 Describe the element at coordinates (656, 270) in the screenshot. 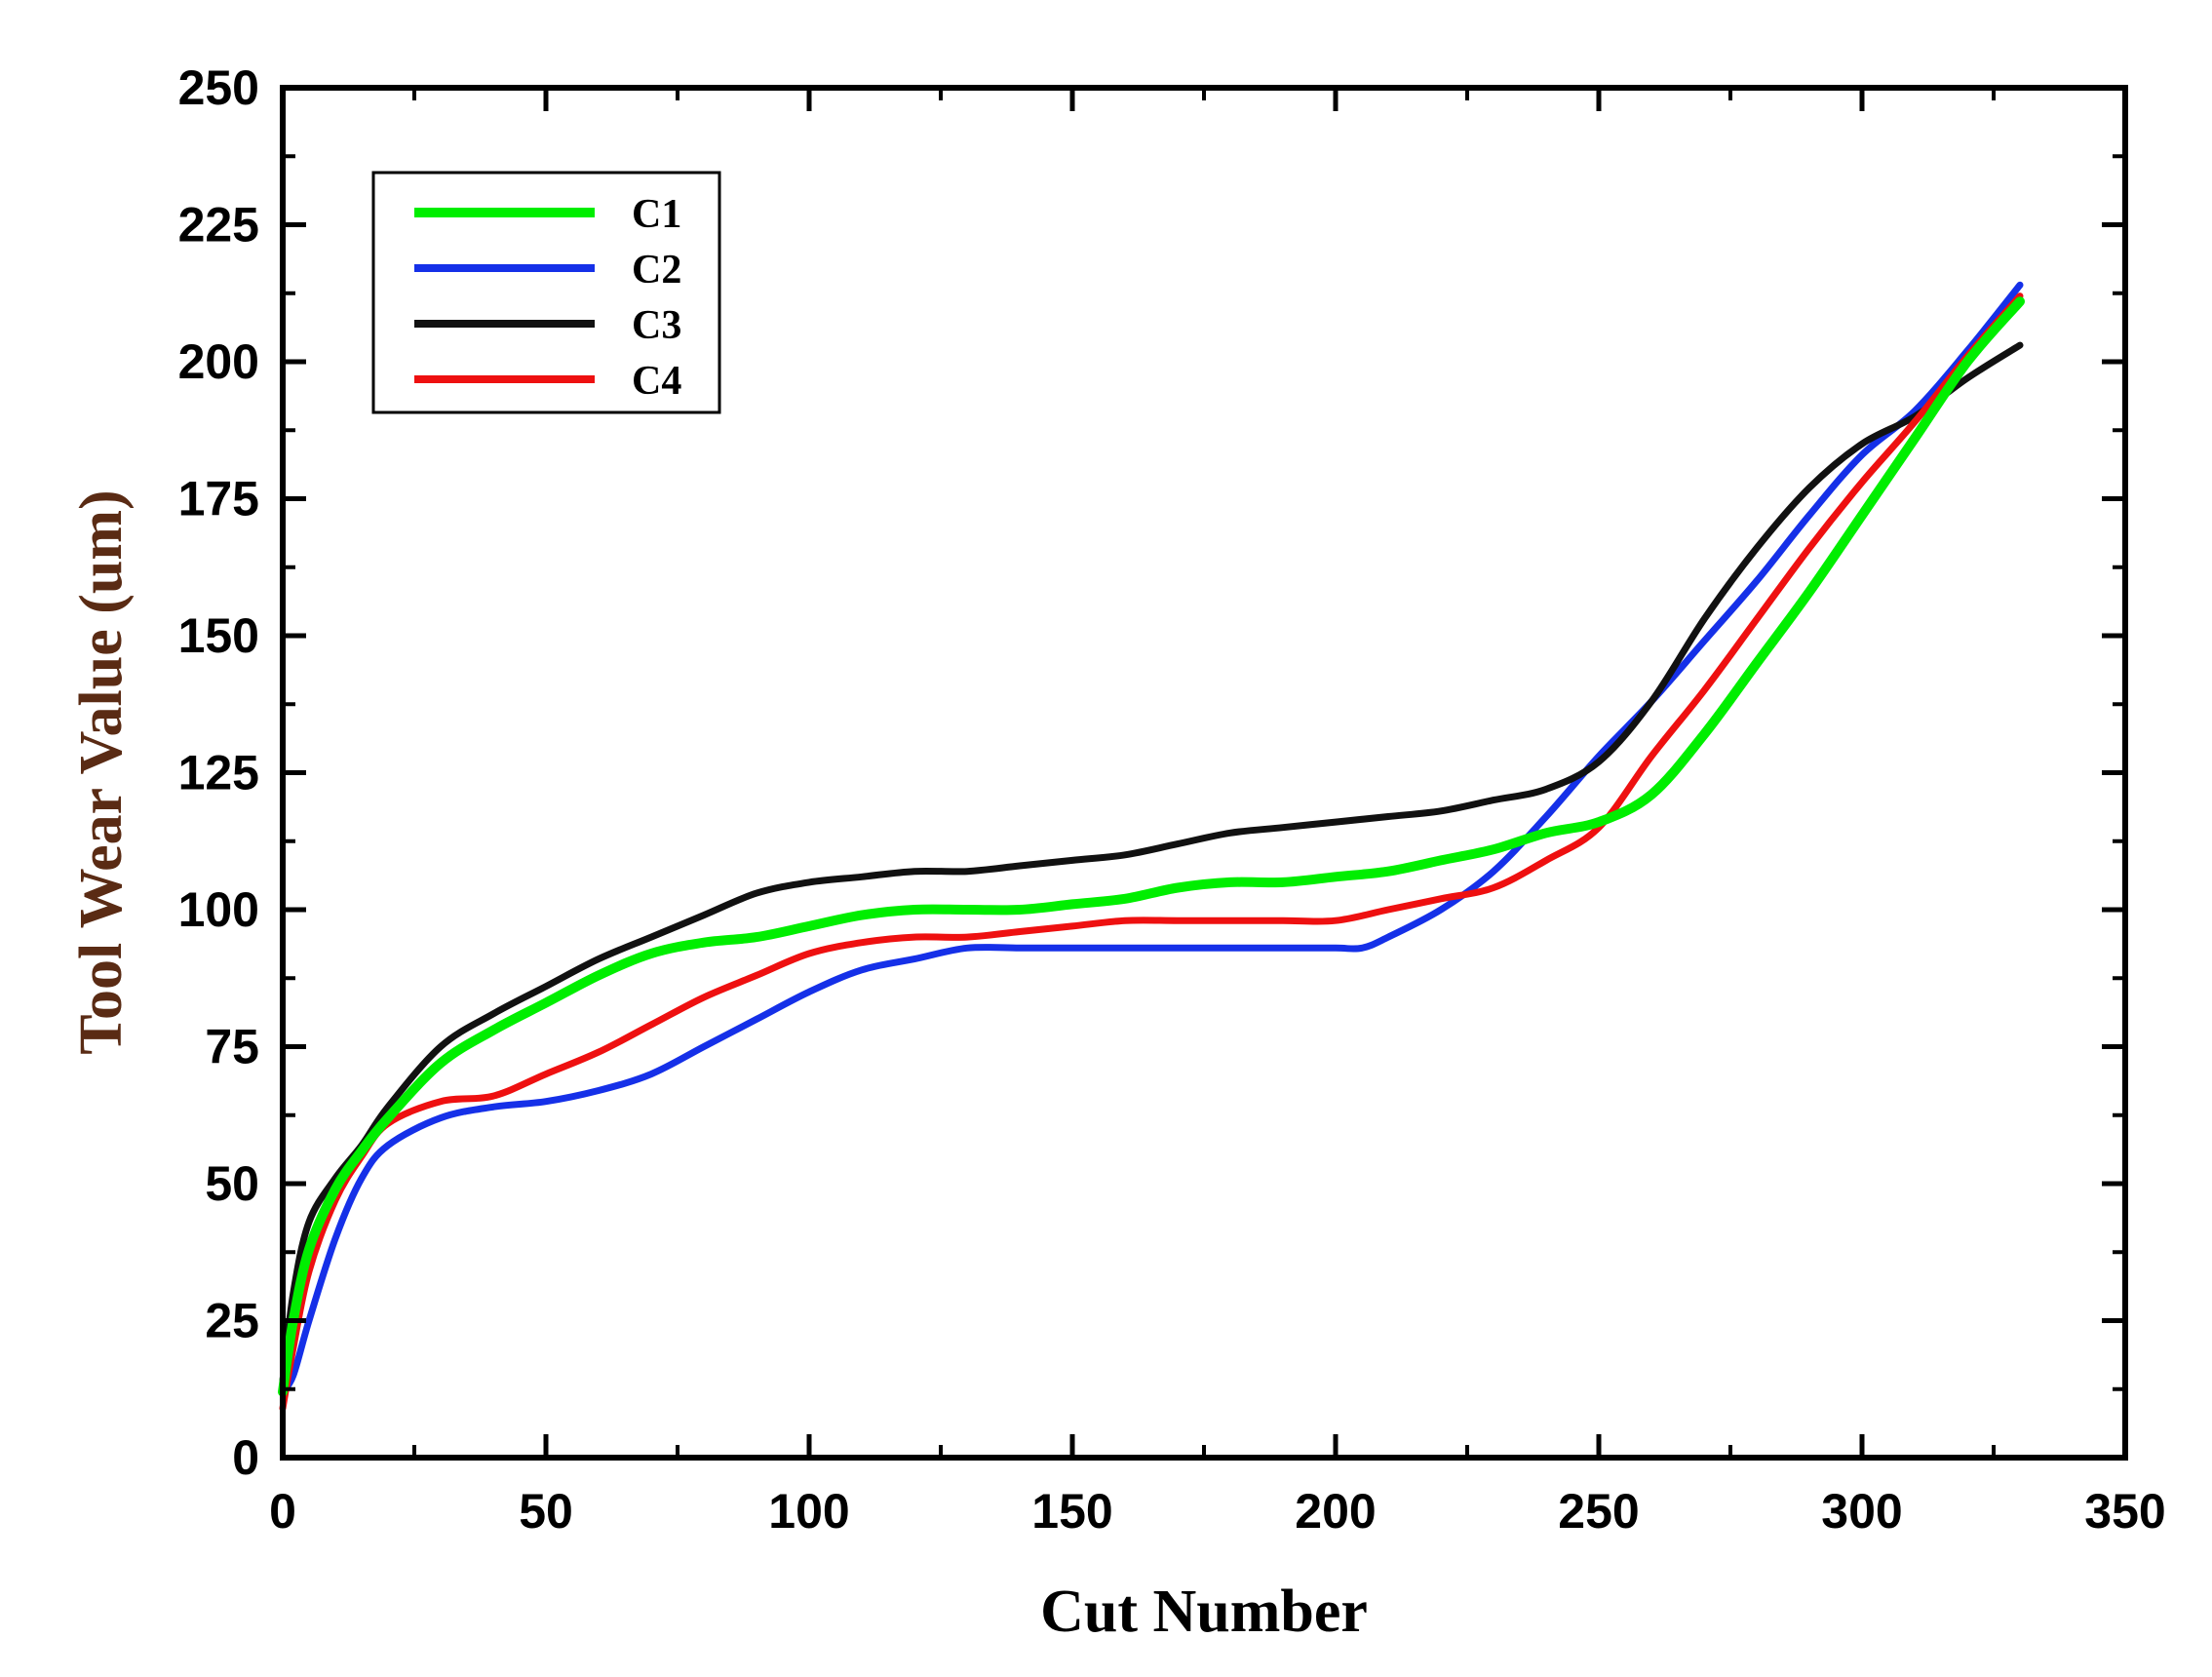

I see `legend-label-c2: C2` at that location.